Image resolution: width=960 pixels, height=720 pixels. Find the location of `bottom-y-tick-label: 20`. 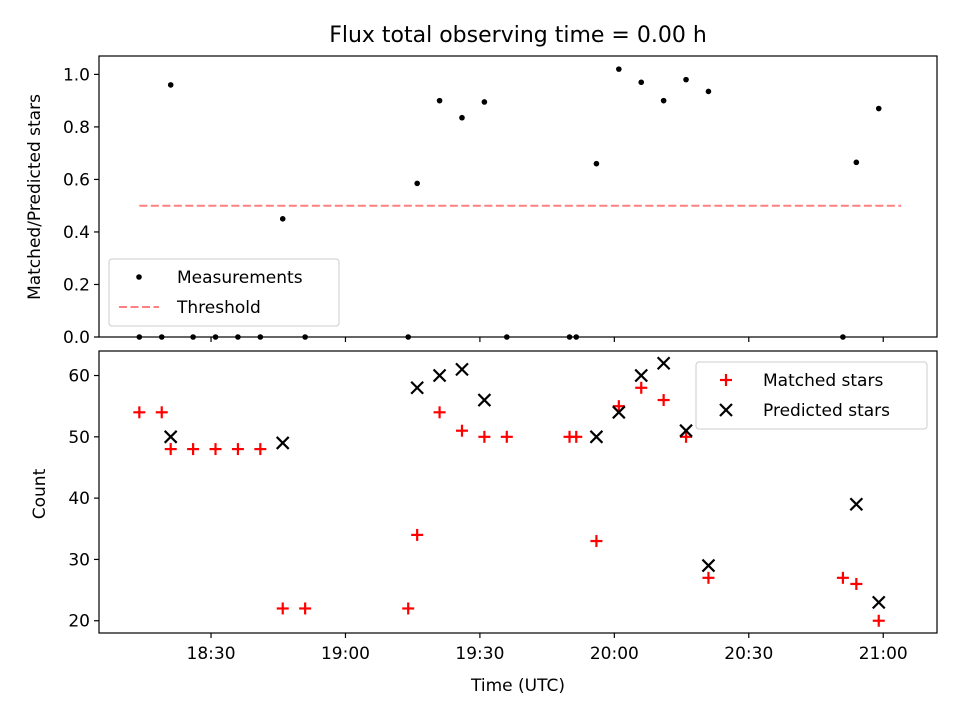

bottom-y-tick-label: 20 is located at coordinates (79, 622).